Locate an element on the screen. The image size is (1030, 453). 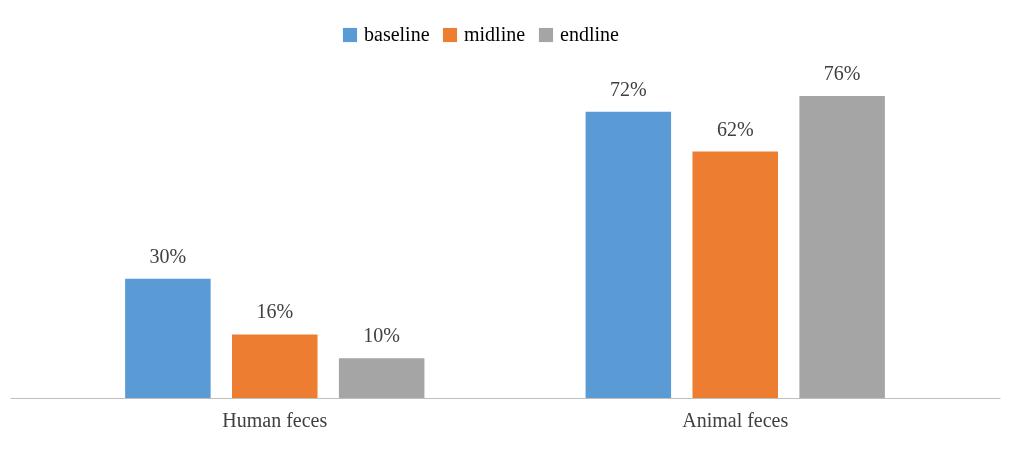
data-label: 76% is located at coordinates (842, 72).